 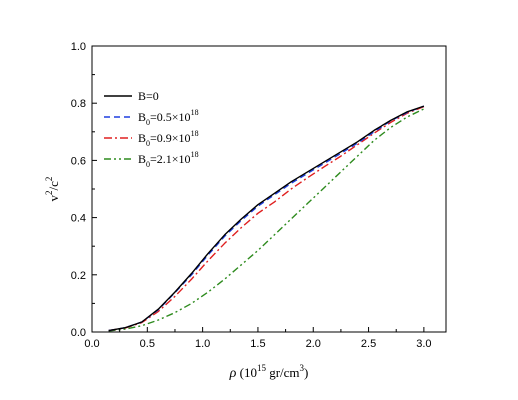 I want to click on x-tick-label: 1.0, so click(x=202, y=344).